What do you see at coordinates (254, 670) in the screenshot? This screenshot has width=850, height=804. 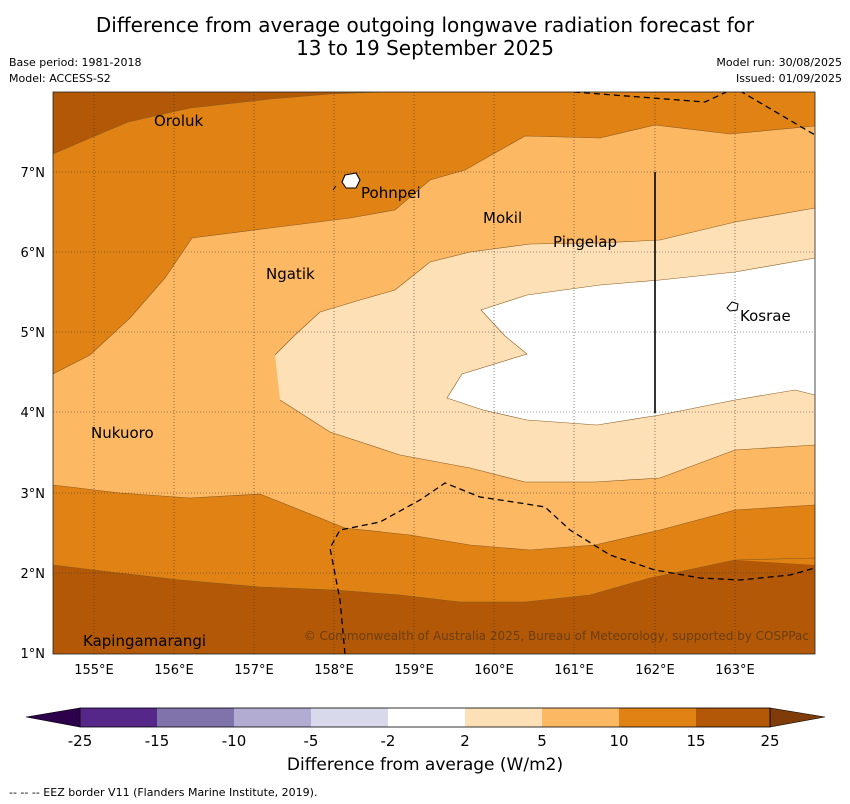 I see `lon-label: 157°E` at bounding box center [254, 670].